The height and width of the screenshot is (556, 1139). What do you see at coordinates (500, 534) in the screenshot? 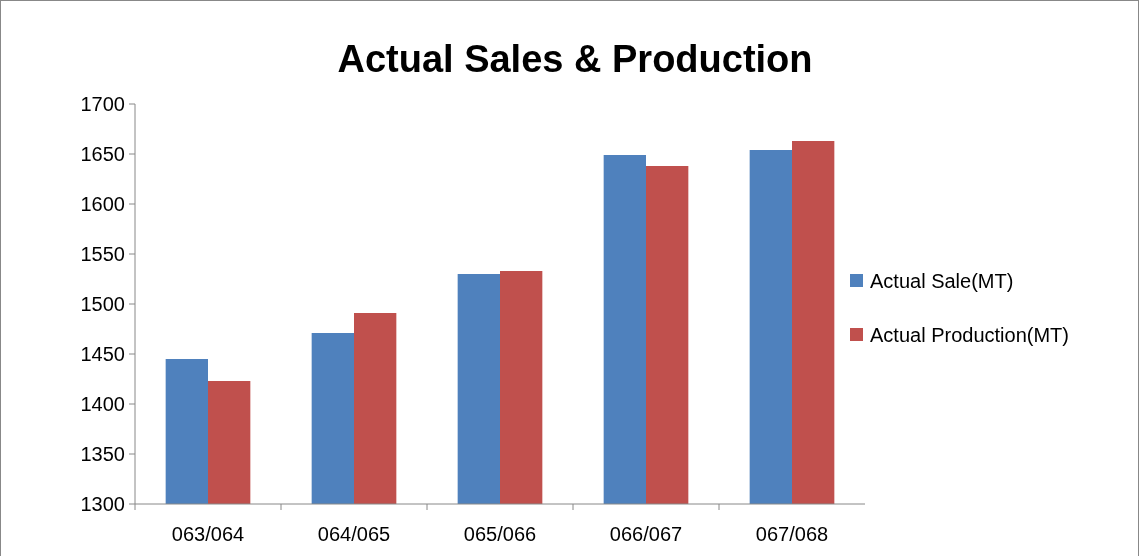
I see `x-tick-label: 065/066` at bounding box center [500, 534].